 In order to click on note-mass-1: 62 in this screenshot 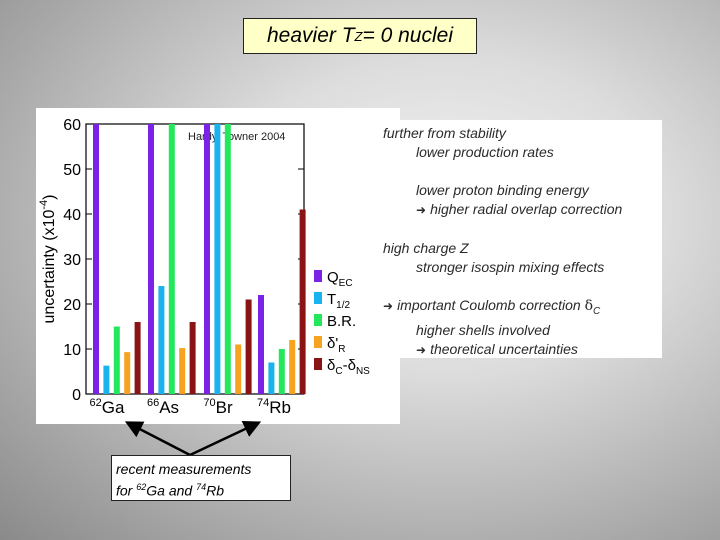, I will do `click(141, 487)`.